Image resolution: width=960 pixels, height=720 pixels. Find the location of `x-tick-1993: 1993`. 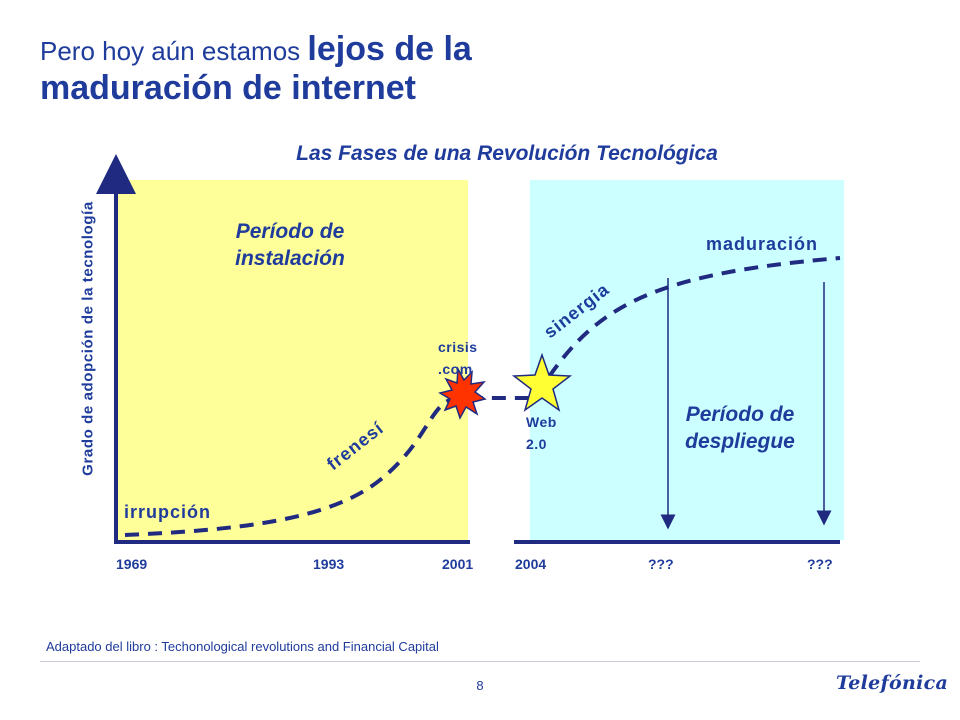

x-tick-1993: 1993 is located at coordinates (329, 564).